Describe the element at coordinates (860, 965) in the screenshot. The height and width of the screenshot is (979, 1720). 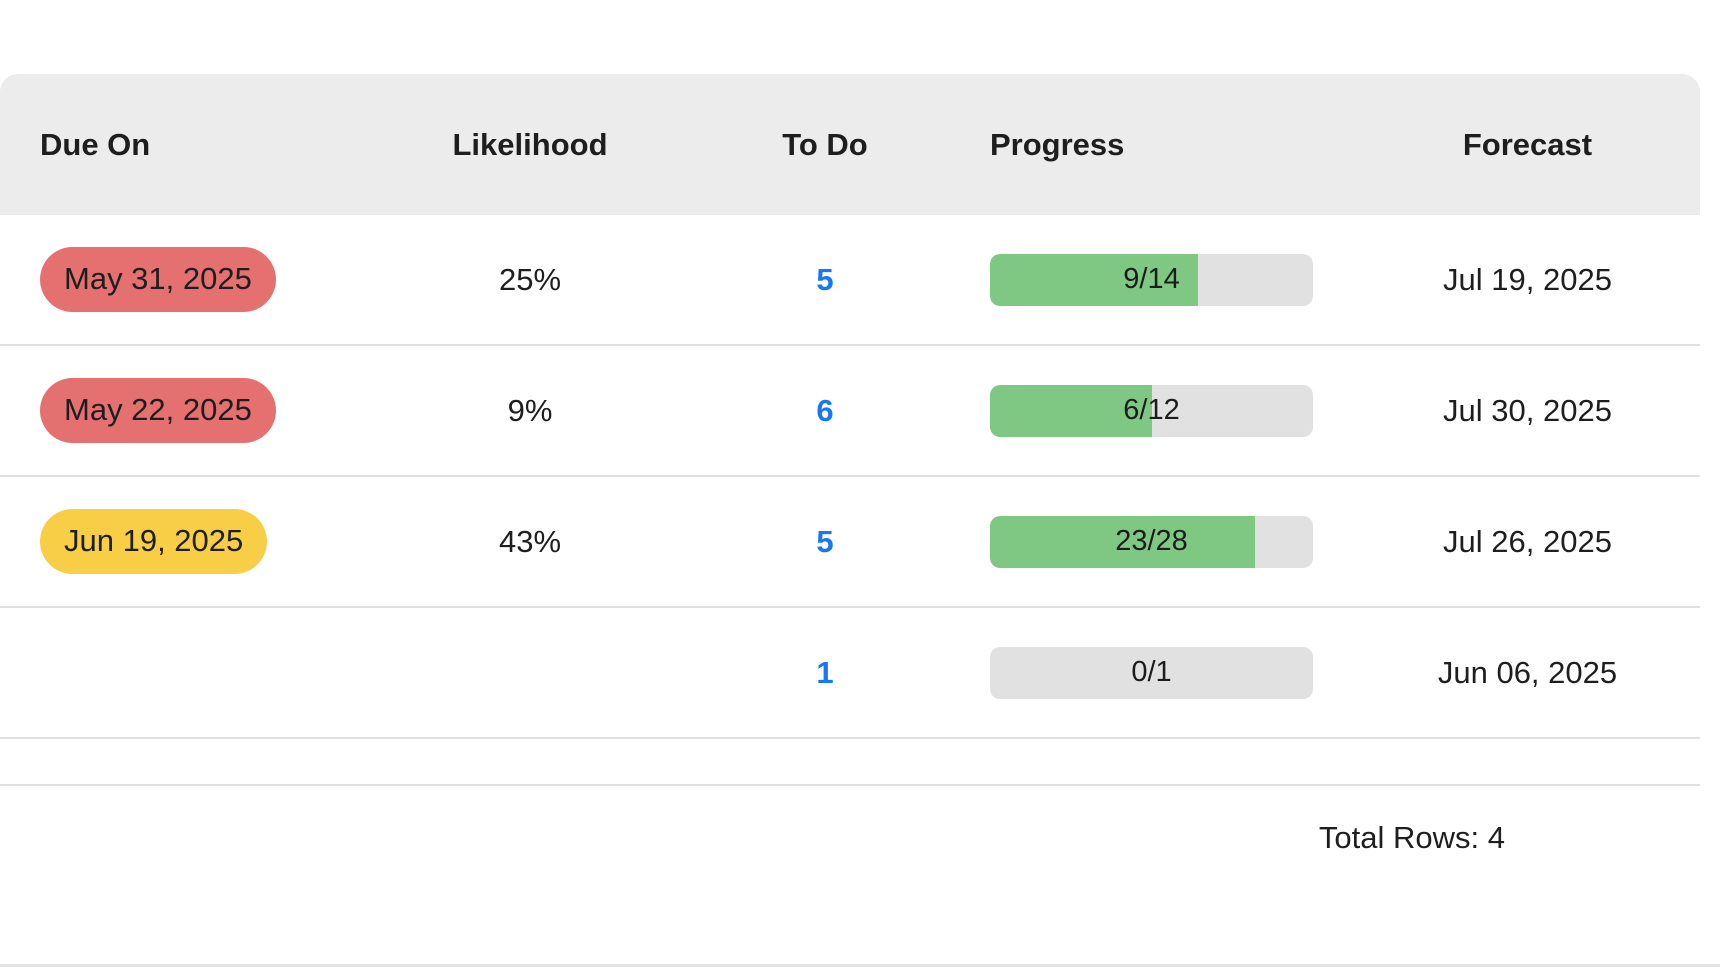
I see `next-section-divider` at that location.